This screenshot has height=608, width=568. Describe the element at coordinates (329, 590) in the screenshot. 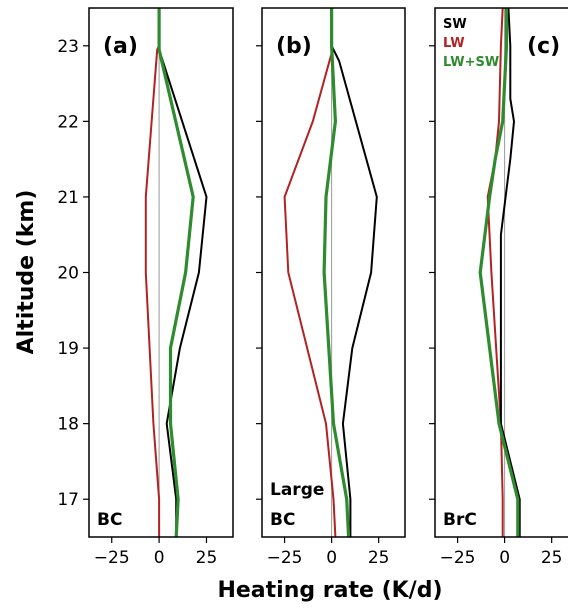

I see `x-axis-label: Heating rate (K/d)` at that location.